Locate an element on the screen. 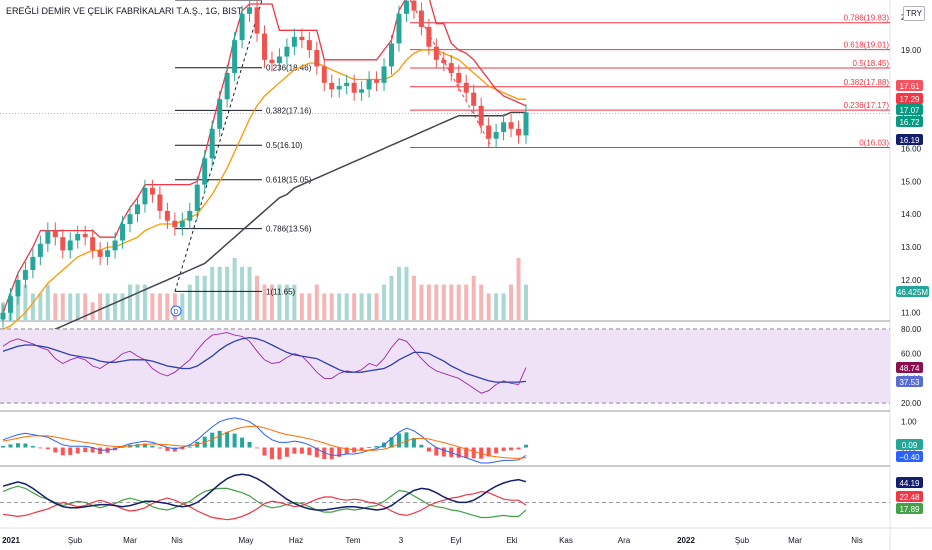 This screenshot has width=932, height=550. price-badge-label: 17.61 is located at coordinates (909, 86).